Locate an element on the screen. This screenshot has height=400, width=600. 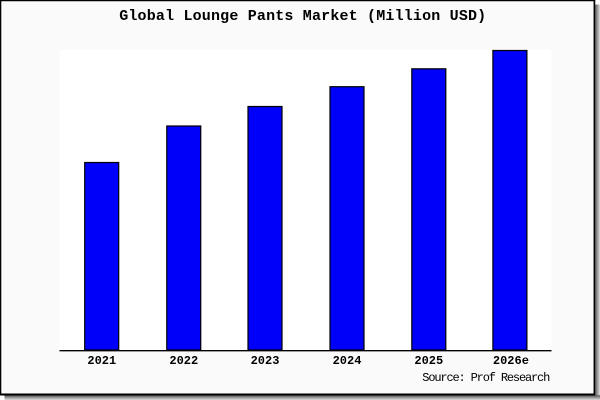
svg-text: 2023 is located at coordinates (265, 361).